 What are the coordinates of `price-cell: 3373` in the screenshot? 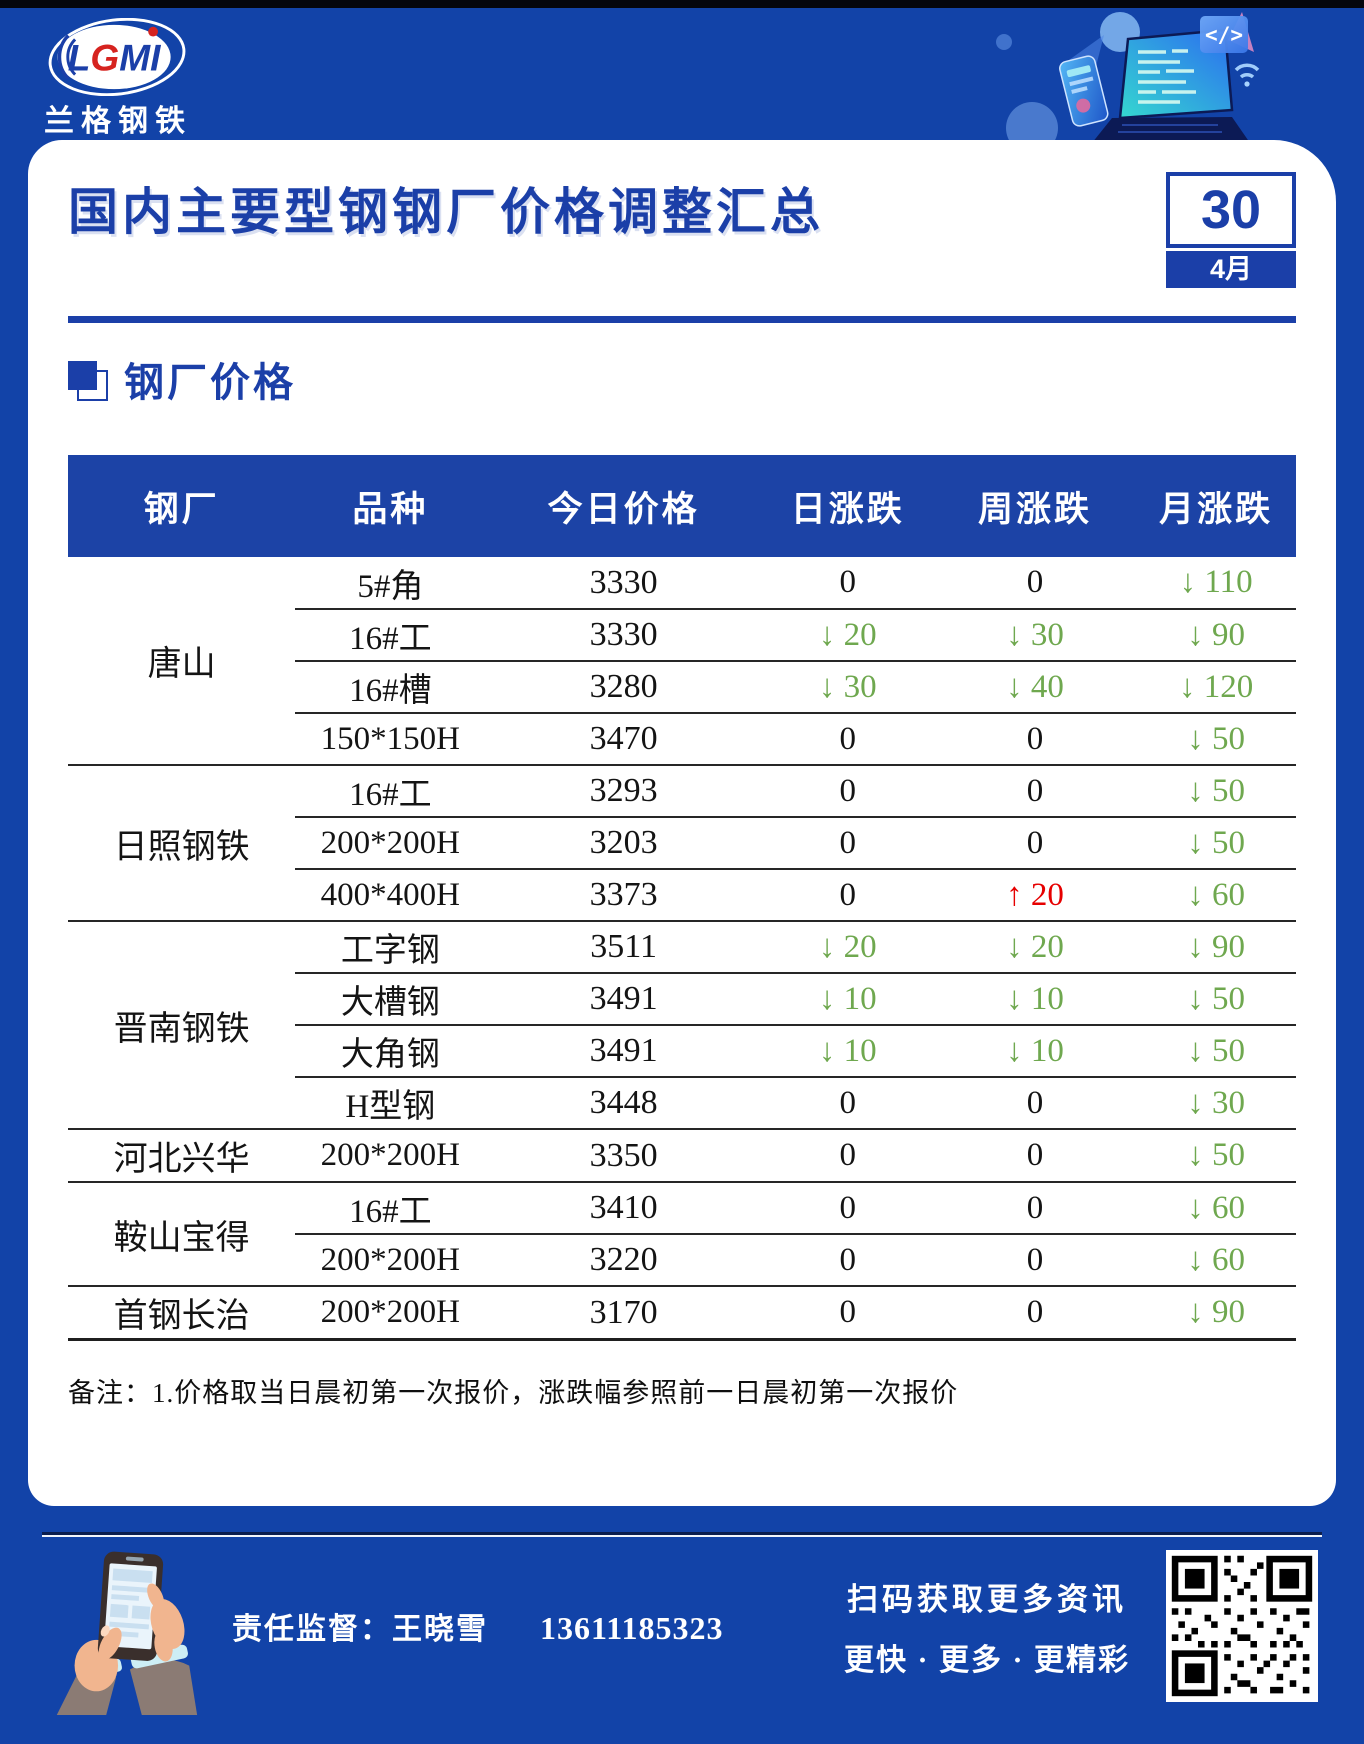 It's located at (623, 894).